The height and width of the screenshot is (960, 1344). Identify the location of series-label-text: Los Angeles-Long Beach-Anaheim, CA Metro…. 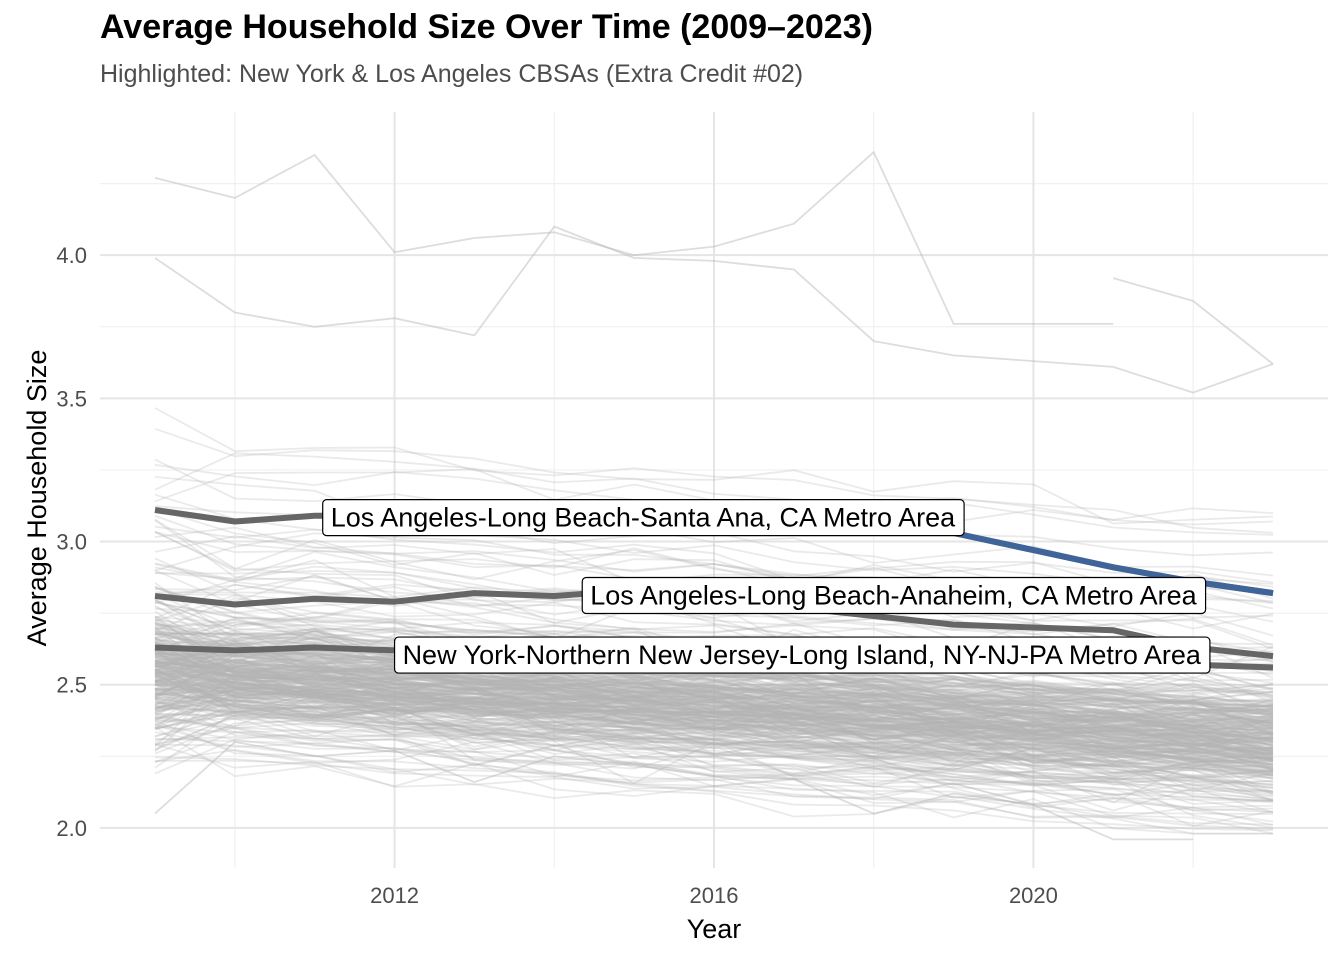
(893, 596).